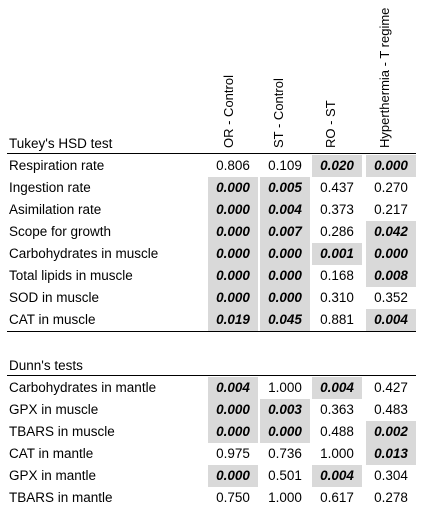  I want to click on p-value-cell: 0.045, so click(285, 320).